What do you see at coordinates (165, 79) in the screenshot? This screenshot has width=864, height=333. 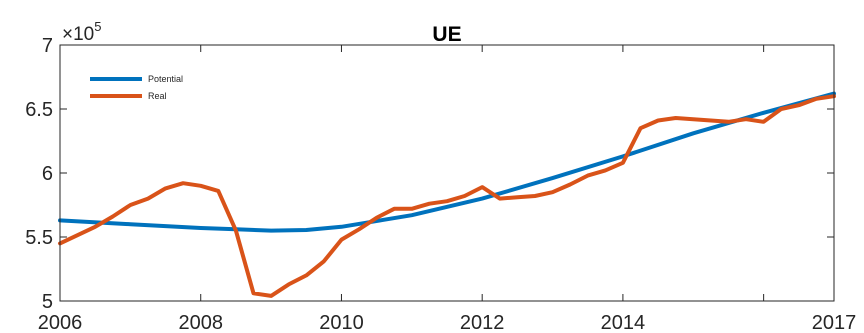 I see `legend-label-potential: Potential` at bounding box center [165, 79].